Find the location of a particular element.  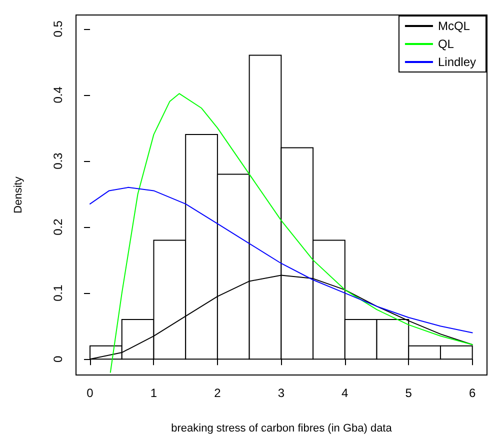

legend-label: McQL is located at coordinates (454, 26).